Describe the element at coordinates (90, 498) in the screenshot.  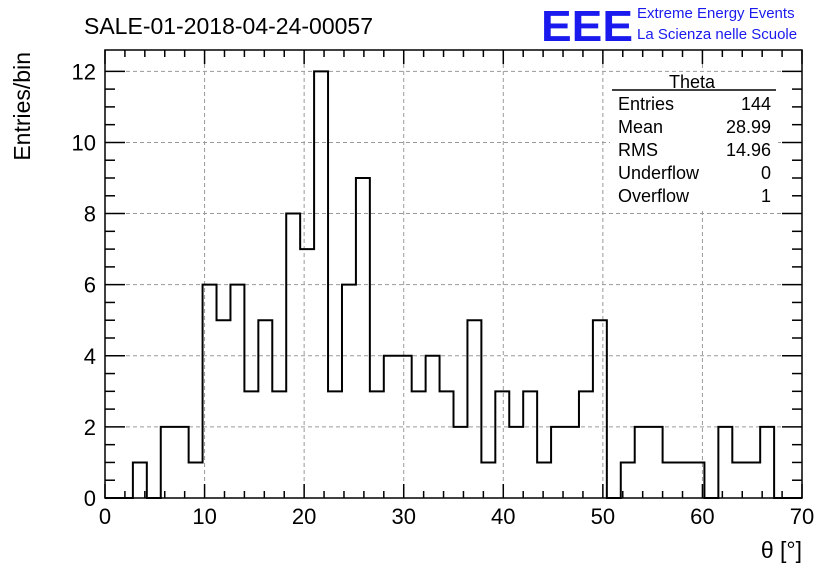
I see `y-tick-label-0: 0` at that location.